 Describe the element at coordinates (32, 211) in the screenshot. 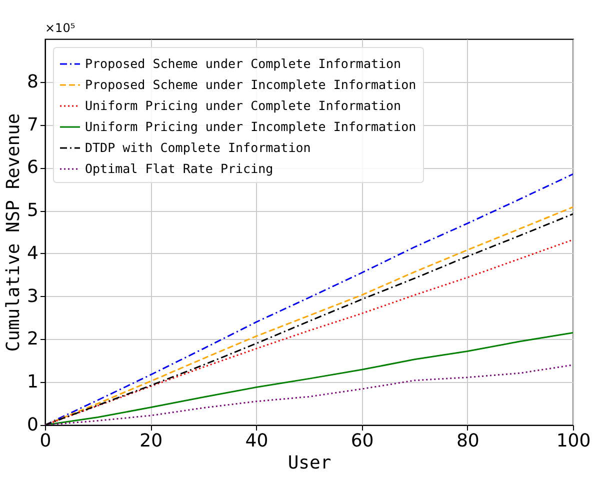

I see `y-tick-label: 5` at that location.